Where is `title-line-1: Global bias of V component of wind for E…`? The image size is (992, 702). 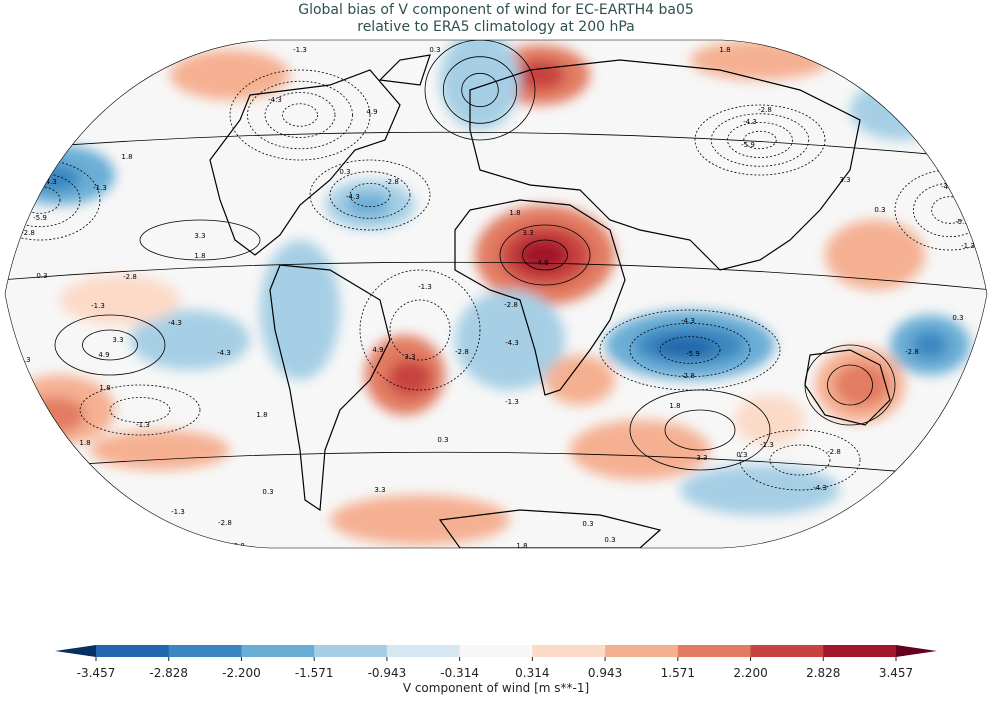
title-line-1: Global bias of V component of wind for E… is located at coordinates (496, 10).